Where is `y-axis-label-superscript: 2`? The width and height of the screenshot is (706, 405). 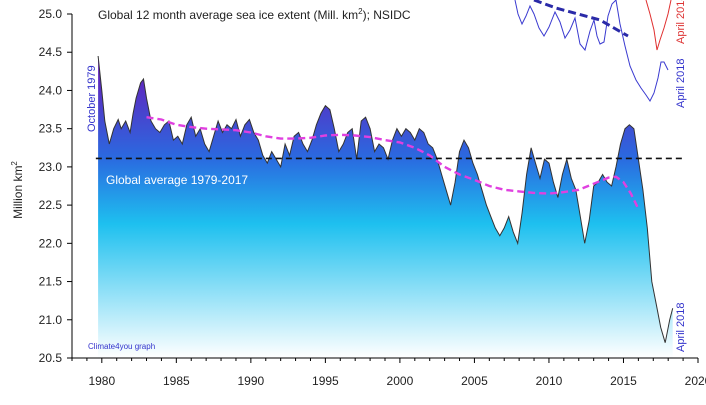
y-axis-label-superscript: 2 is located at coordinates (14, 163).